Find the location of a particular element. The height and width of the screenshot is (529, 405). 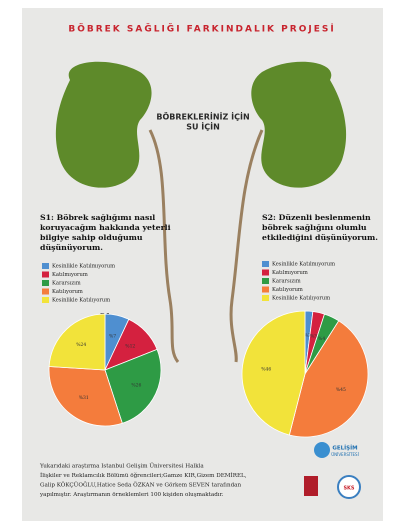

question: düşünüyorum. is located at coordinates (71, 247).